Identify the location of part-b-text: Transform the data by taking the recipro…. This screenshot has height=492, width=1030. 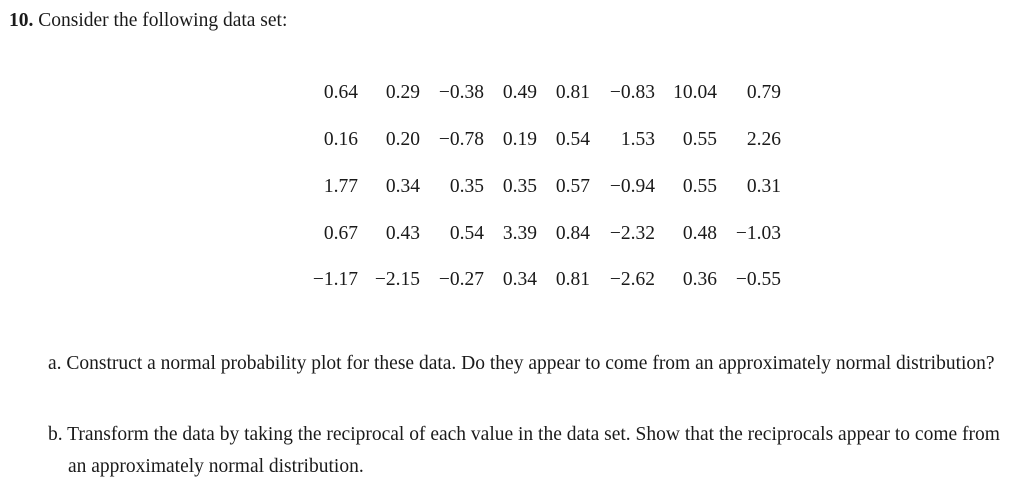
(533, 450).